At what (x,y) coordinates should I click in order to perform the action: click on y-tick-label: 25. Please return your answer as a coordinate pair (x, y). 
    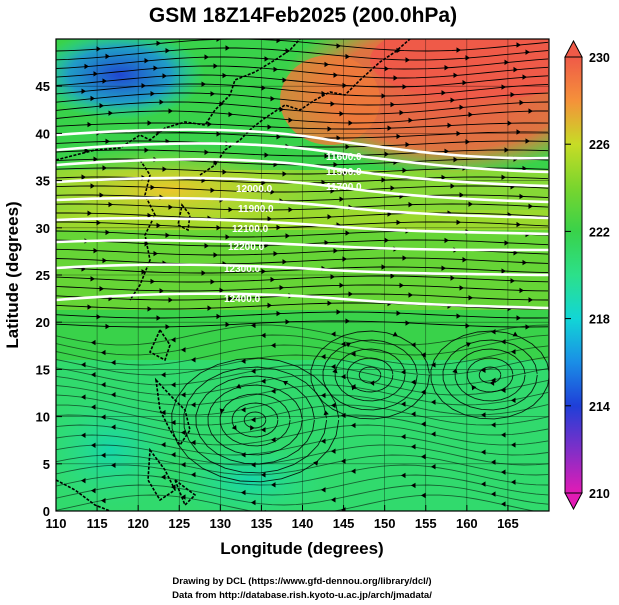
    Looking at the image, I should click on (43, 275).